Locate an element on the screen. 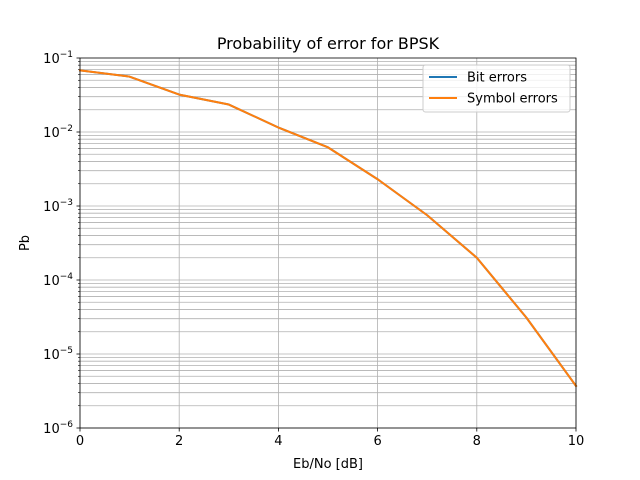 This screenshot has width=640, height=480. y-tick-label: 10⁻⁴ is located at coordinates (58, 280).